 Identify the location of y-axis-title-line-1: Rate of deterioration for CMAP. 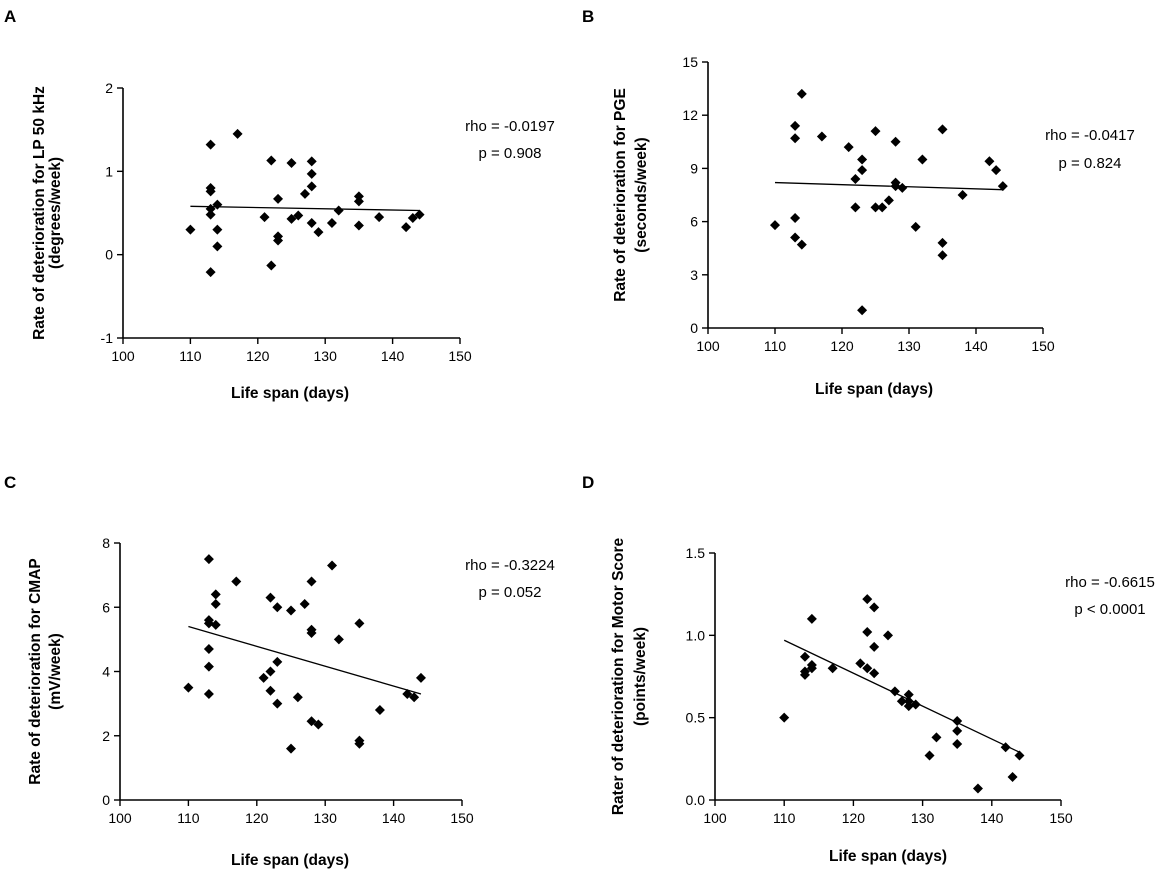
(35, 671).